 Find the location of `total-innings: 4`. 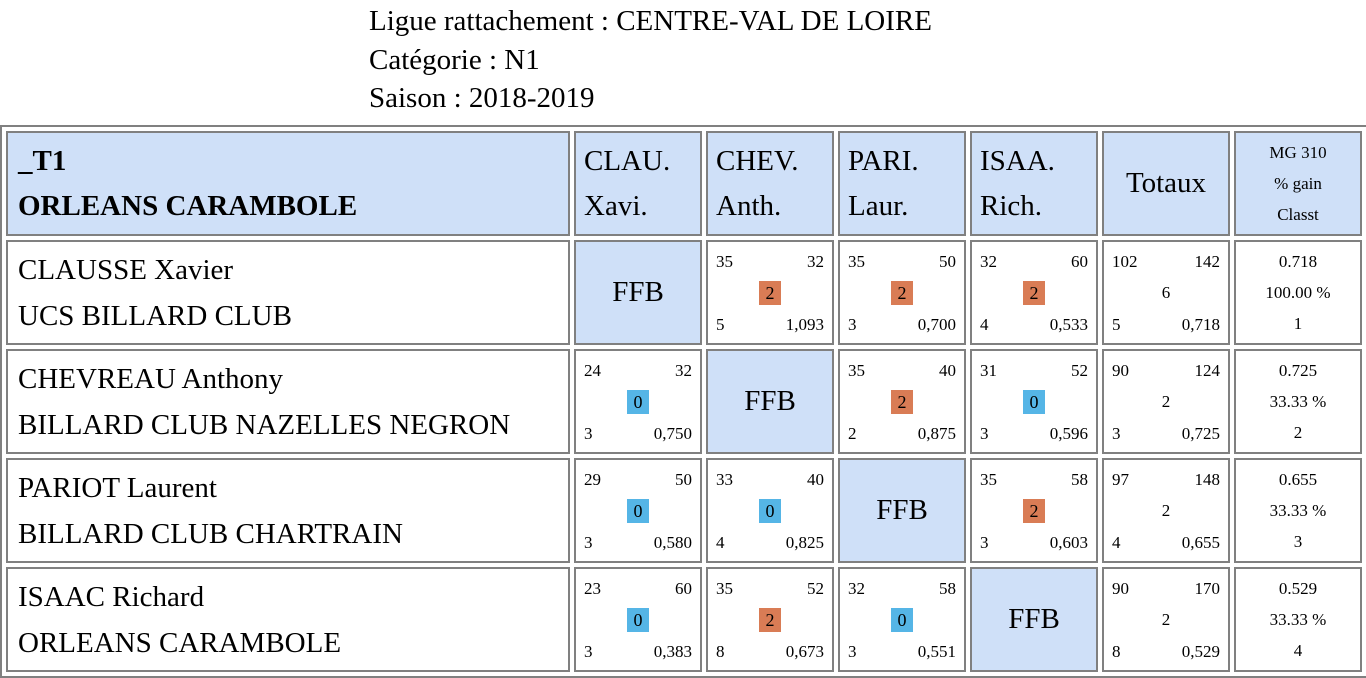

total-innings: 4 is located at coordinates (1116, 542).